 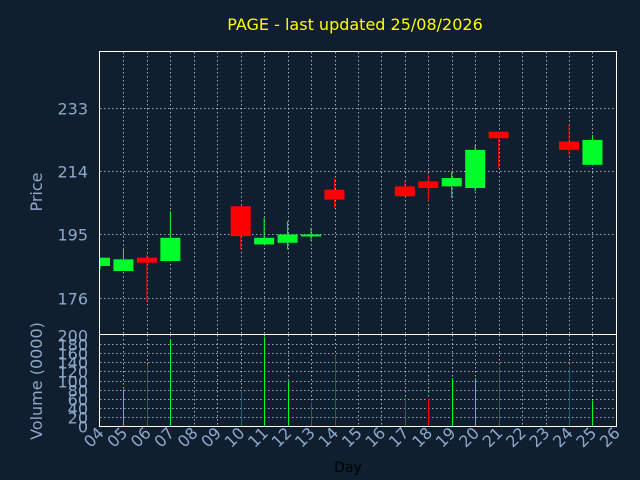 I want to click on price-y-label: Price, so click(x=36, y=191).